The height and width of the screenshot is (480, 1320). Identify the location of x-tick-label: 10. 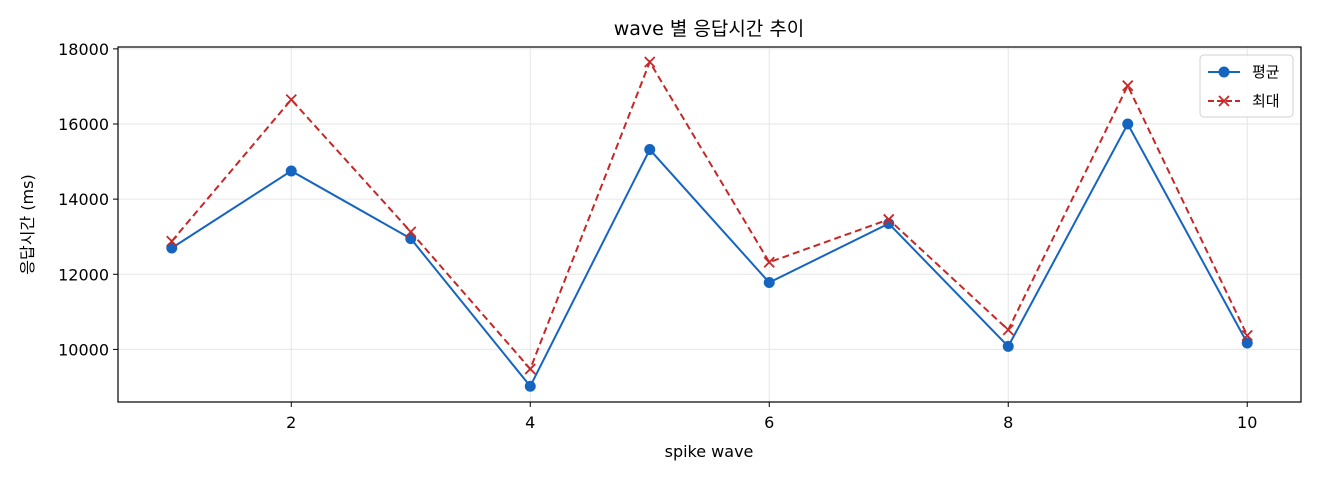
(1247, 422).